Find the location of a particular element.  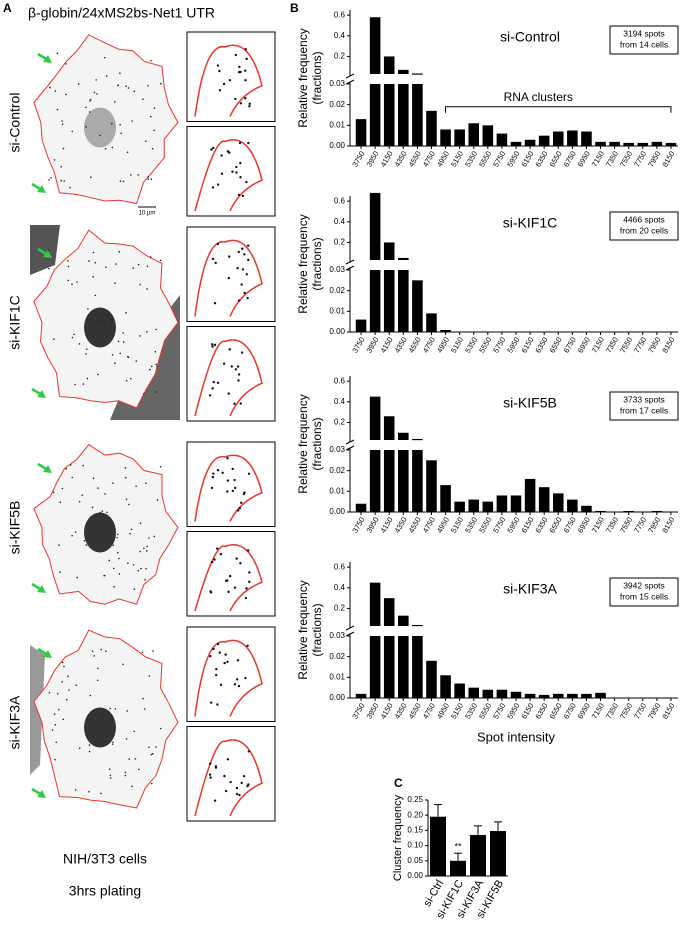

inset-frame is located at coordinates (231, 76).